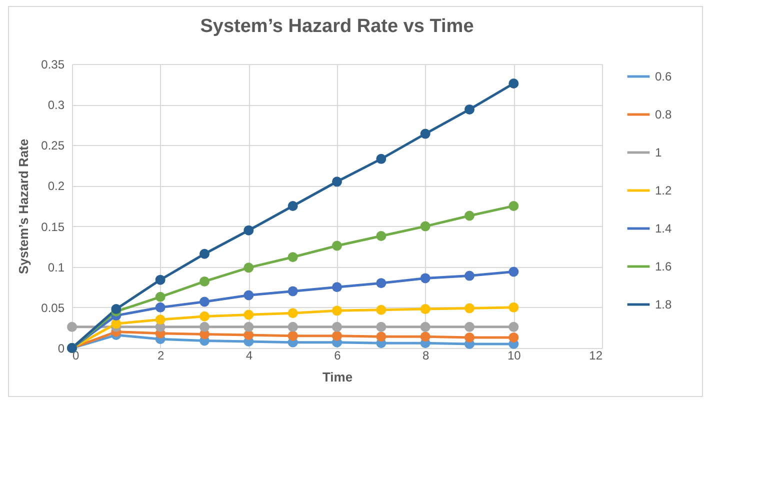 This screenshot has height=480, width=776. What do you see at coordinates (596, 355) in the screenshot?
I see `x-tick-label: 12` at bounding box center [596, 355].